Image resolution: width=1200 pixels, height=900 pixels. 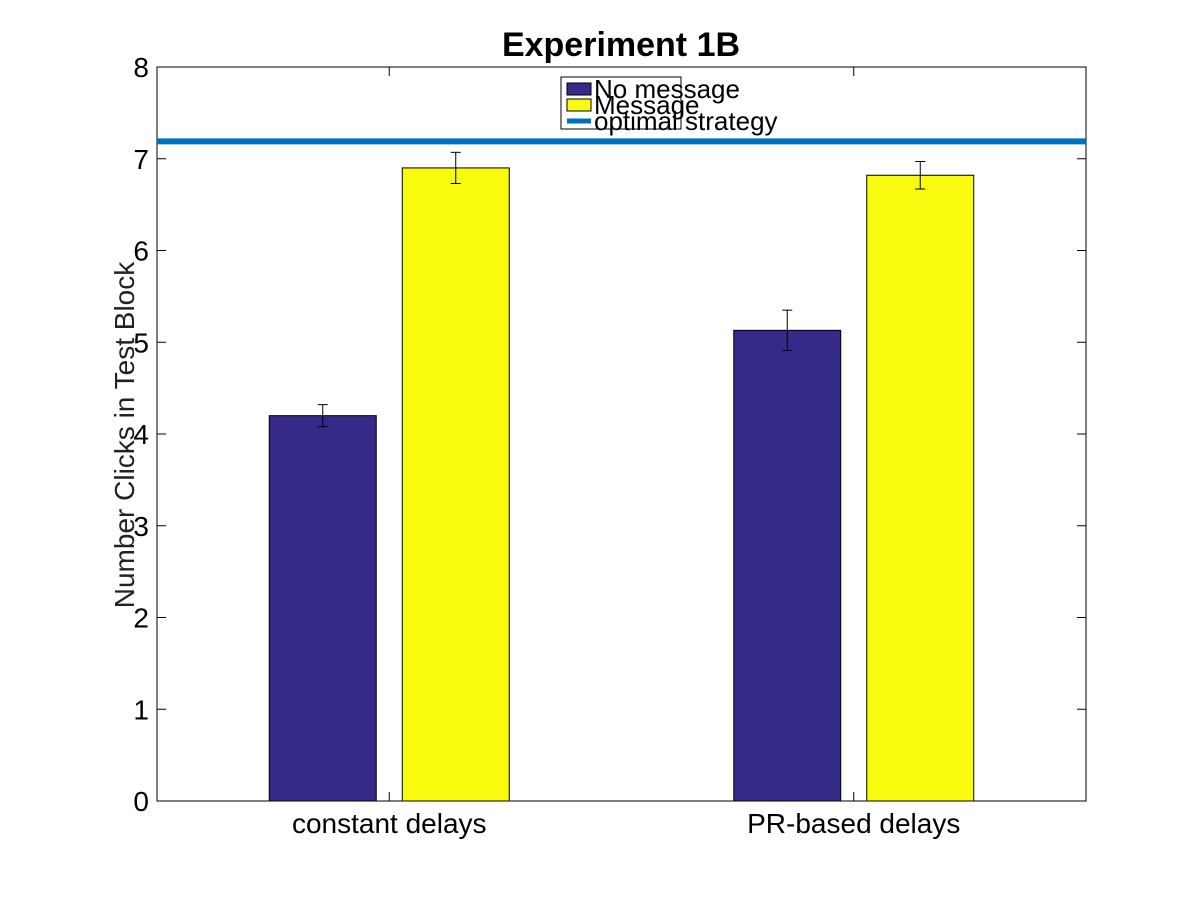 I want to click on legend-entry: Message, so click(x=647, y=105).